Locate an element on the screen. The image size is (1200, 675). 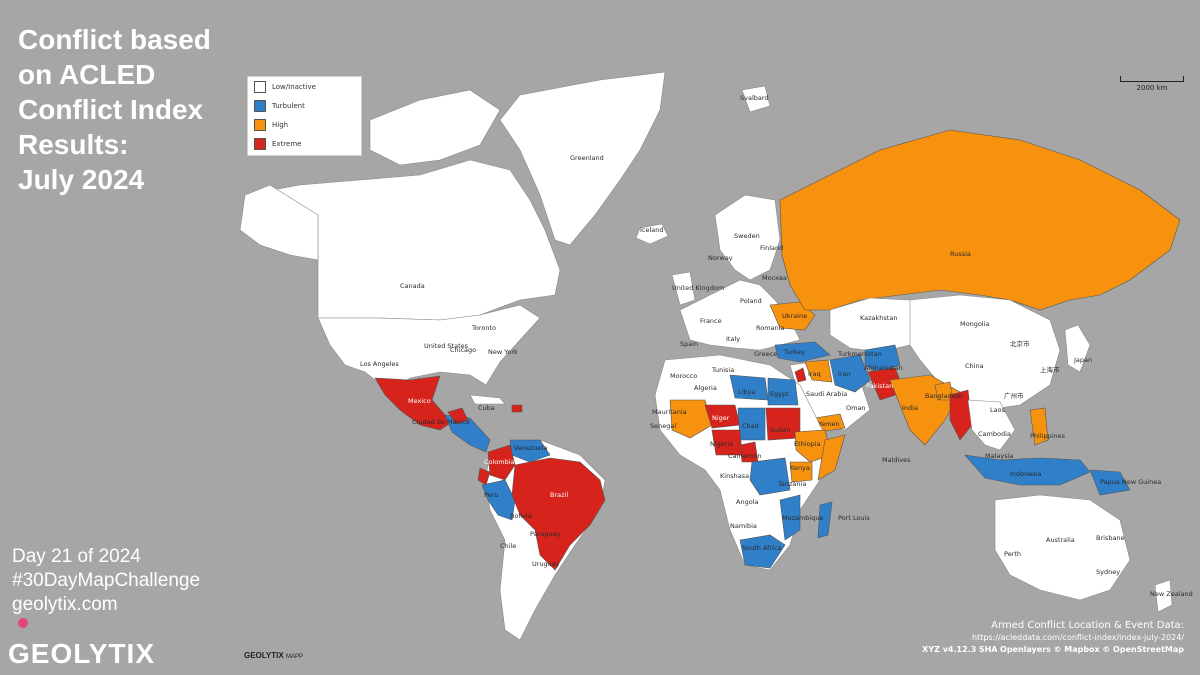
map-label: Brisbane is located at coordinates (1110, 538).